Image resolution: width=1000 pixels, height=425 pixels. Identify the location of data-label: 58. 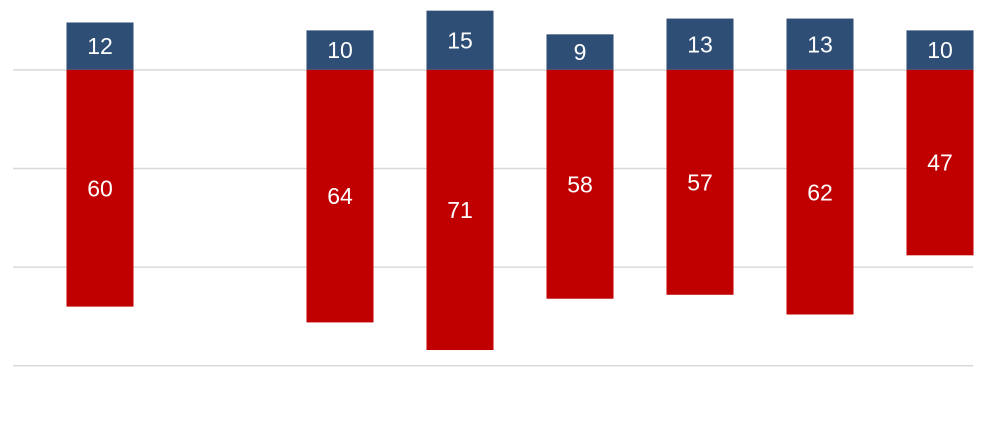
(580, 184).